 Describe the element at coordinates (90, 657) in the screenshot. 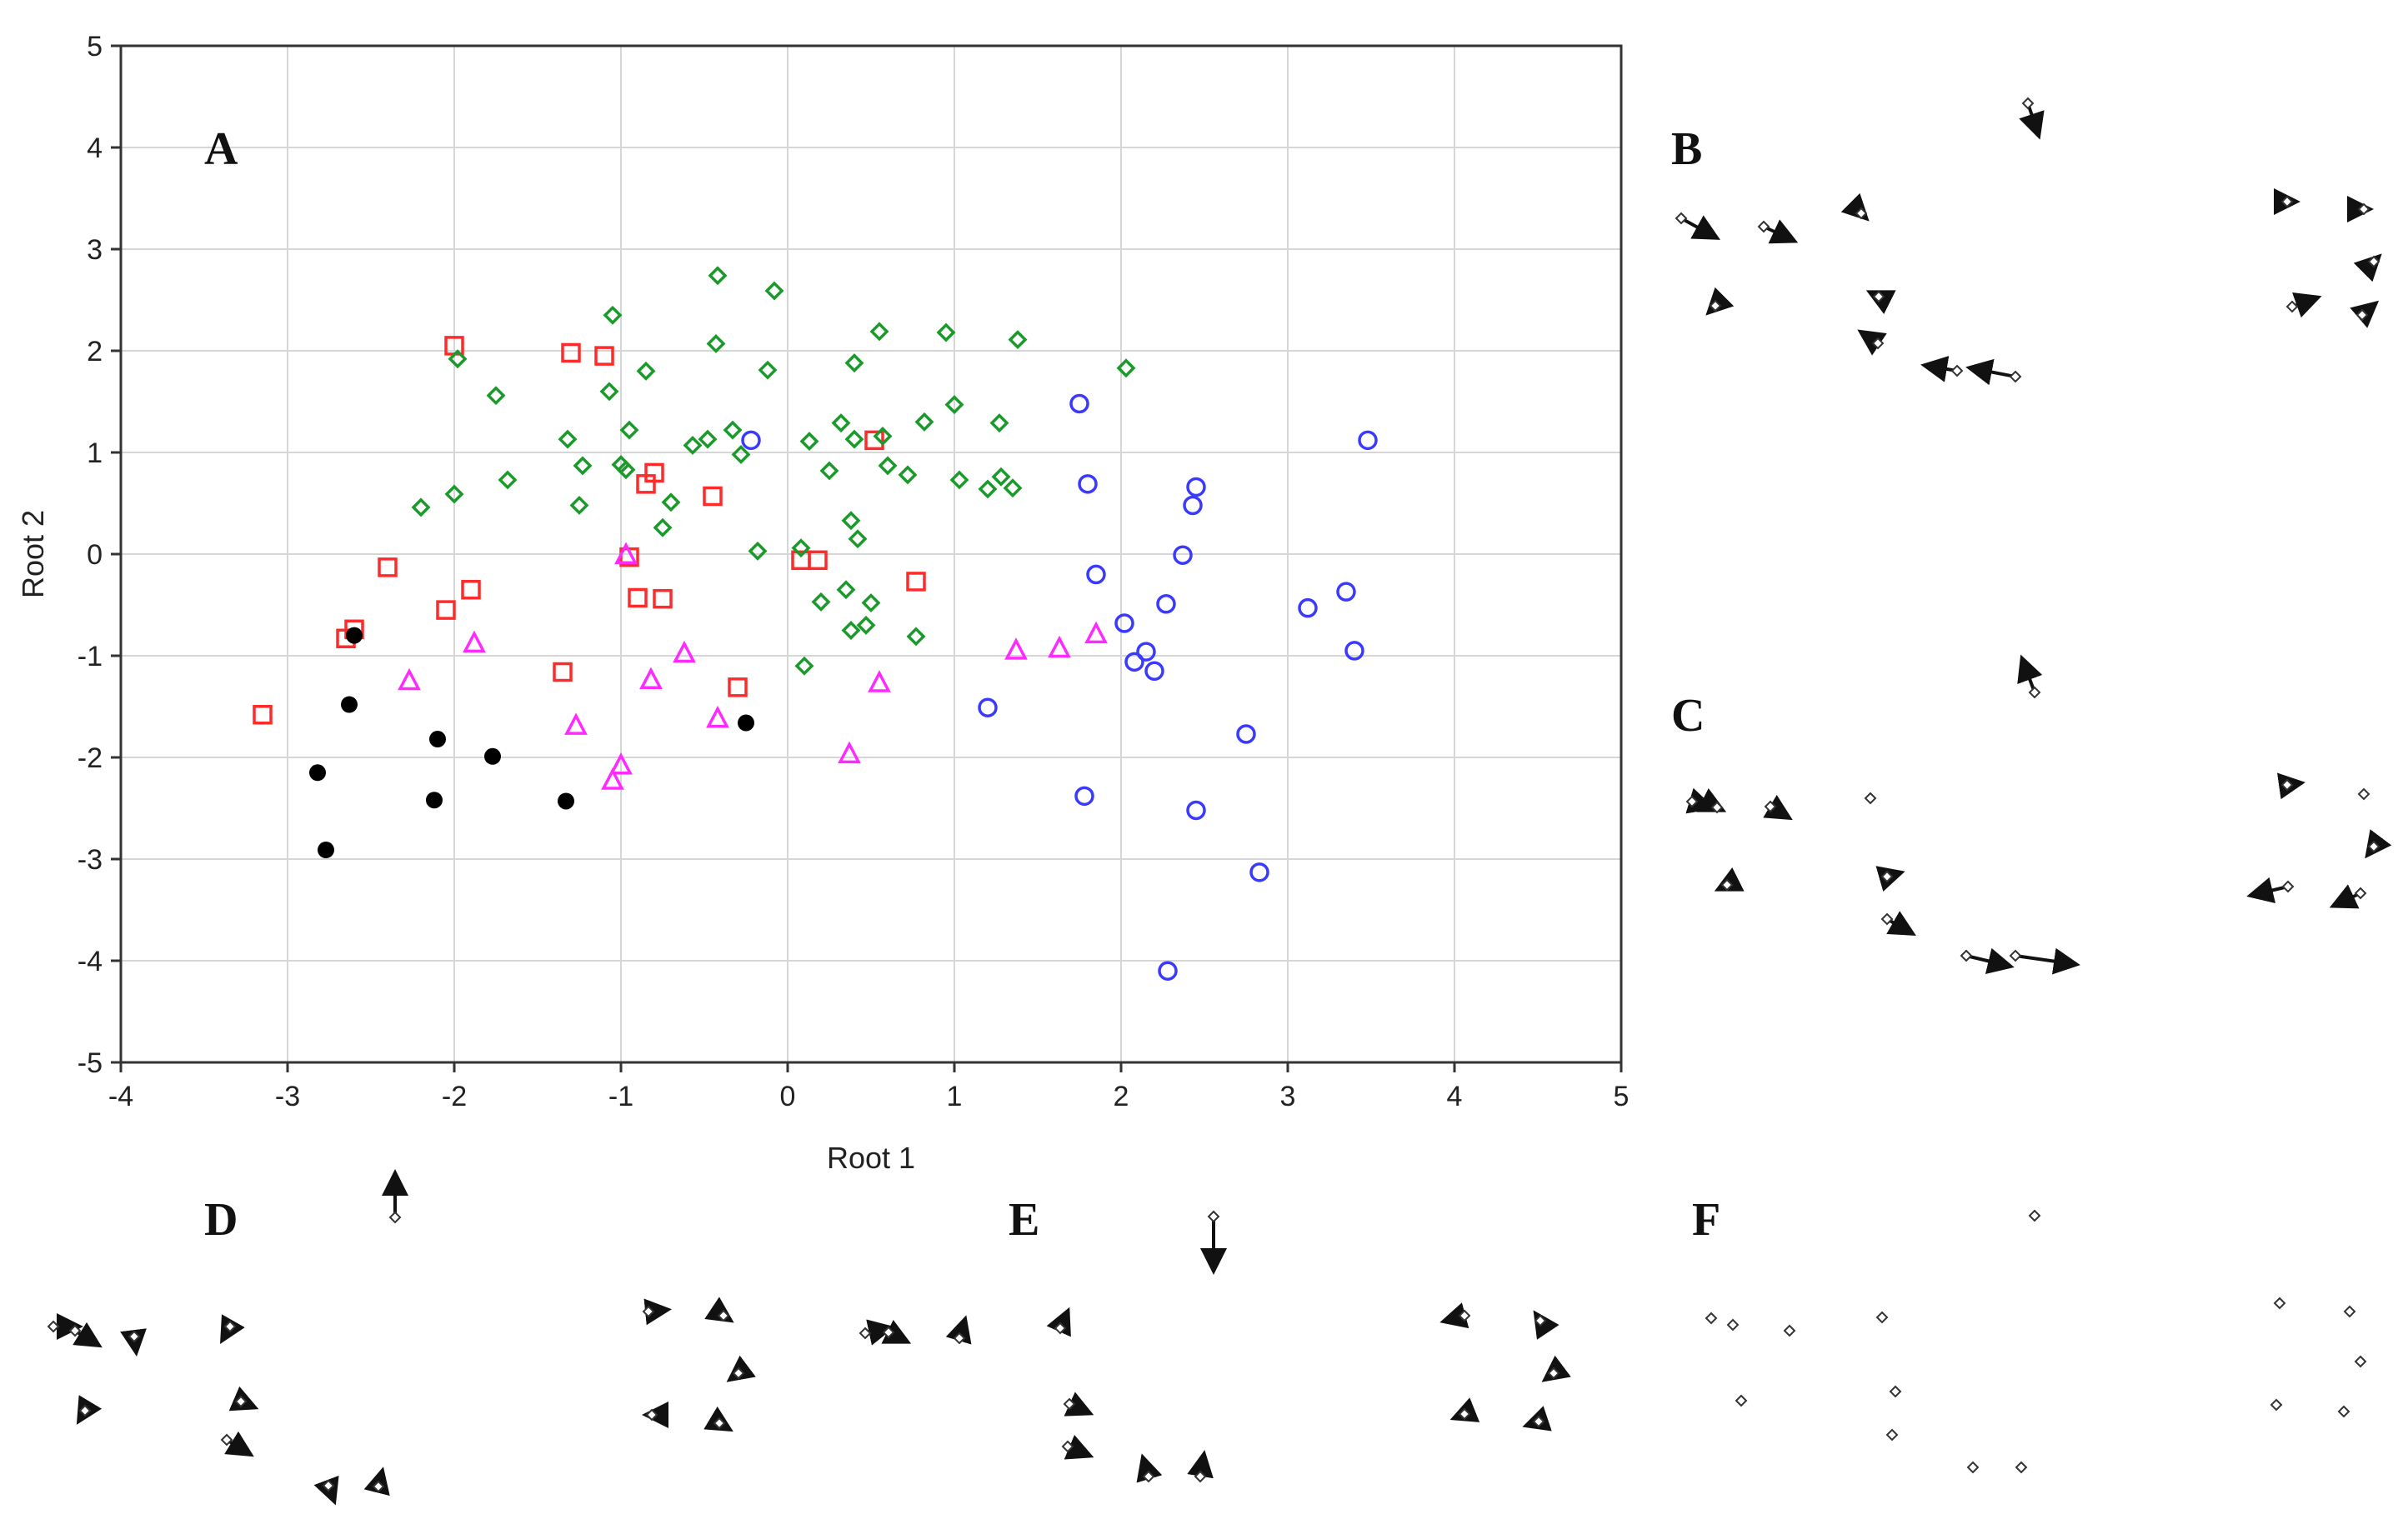

I see `y-tick-label: -1` at that location.